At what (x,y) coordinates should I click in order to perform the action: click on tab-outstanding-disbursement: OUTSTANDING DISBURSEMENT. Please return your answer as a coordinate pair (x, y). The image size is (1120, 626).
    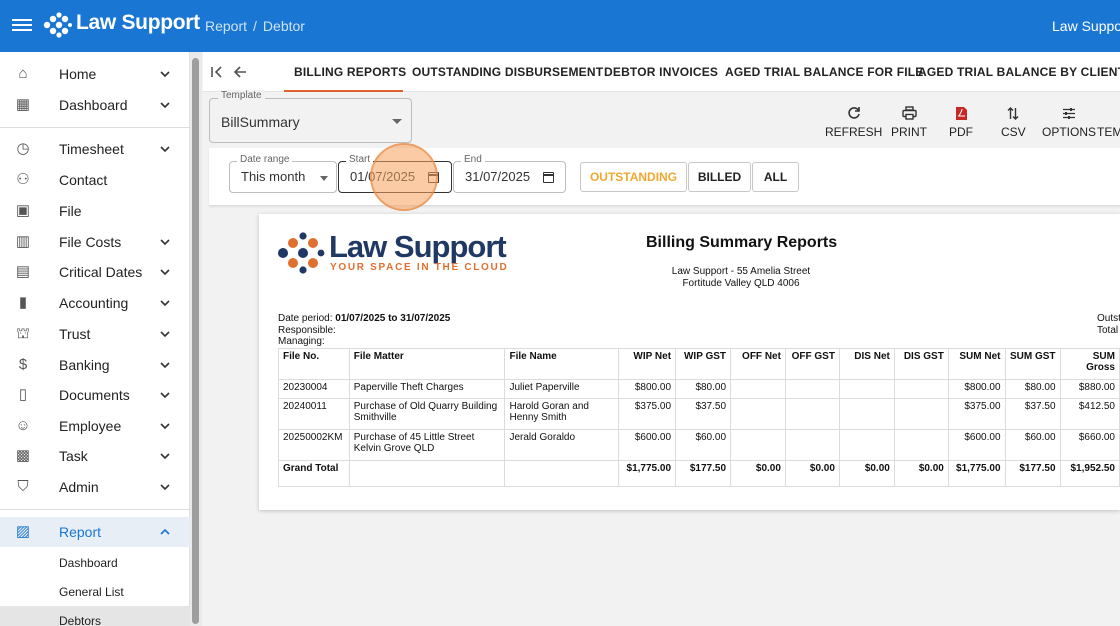
    Looking at the image, I should click on (508, 72).